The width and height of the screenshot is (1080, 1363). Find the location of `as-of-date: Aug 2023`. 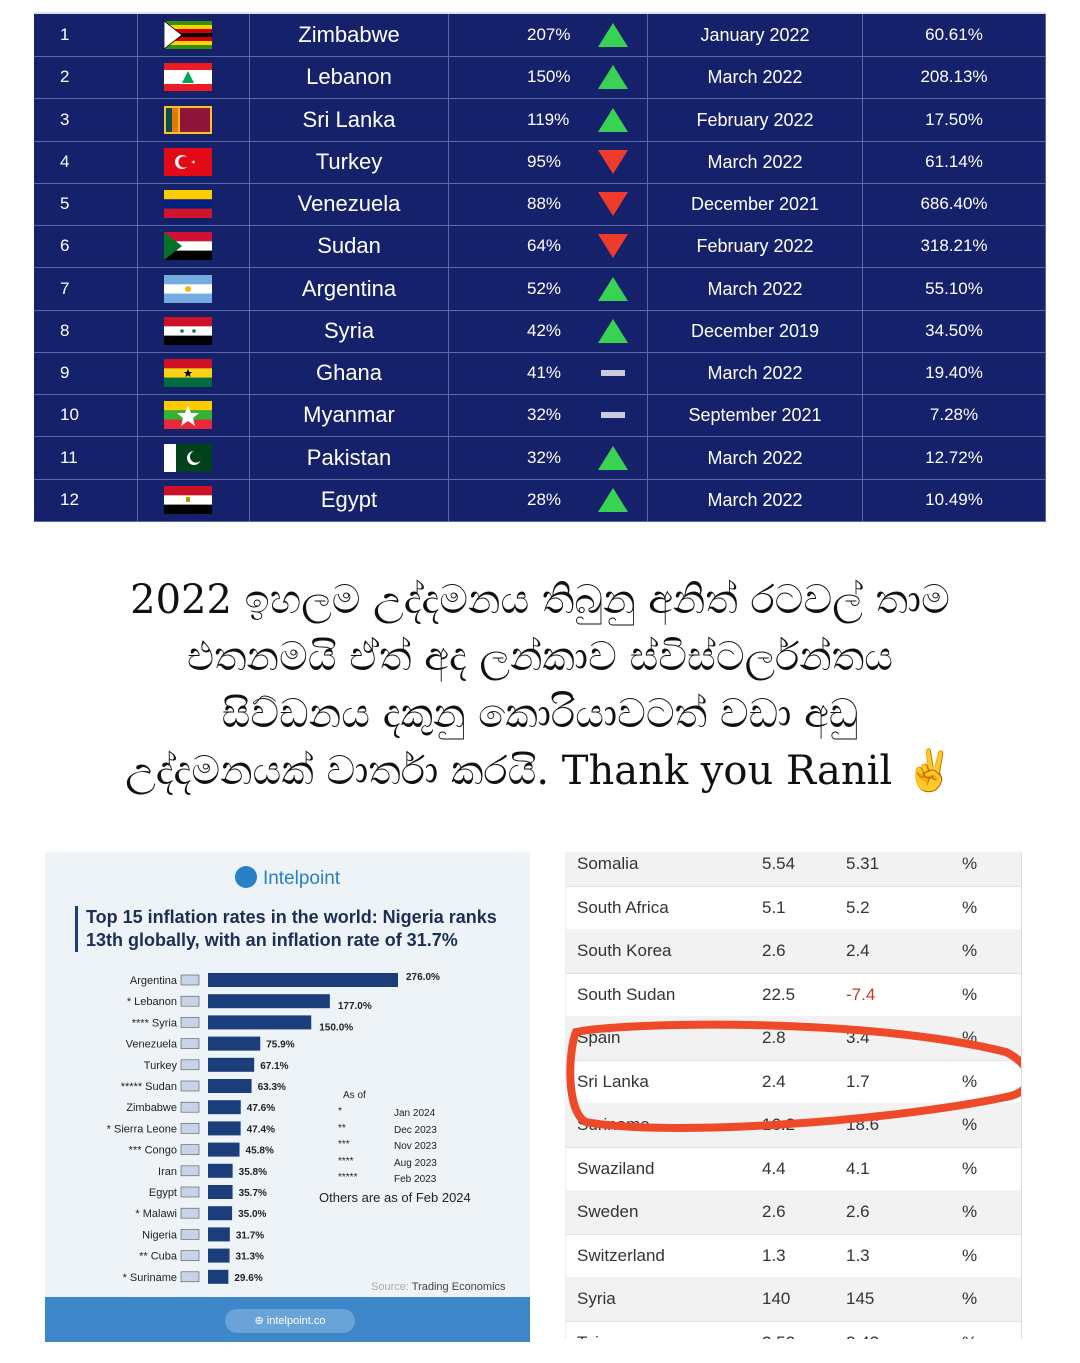

as-of-date: Aug 2023 is located at coordinates (415, 1163).